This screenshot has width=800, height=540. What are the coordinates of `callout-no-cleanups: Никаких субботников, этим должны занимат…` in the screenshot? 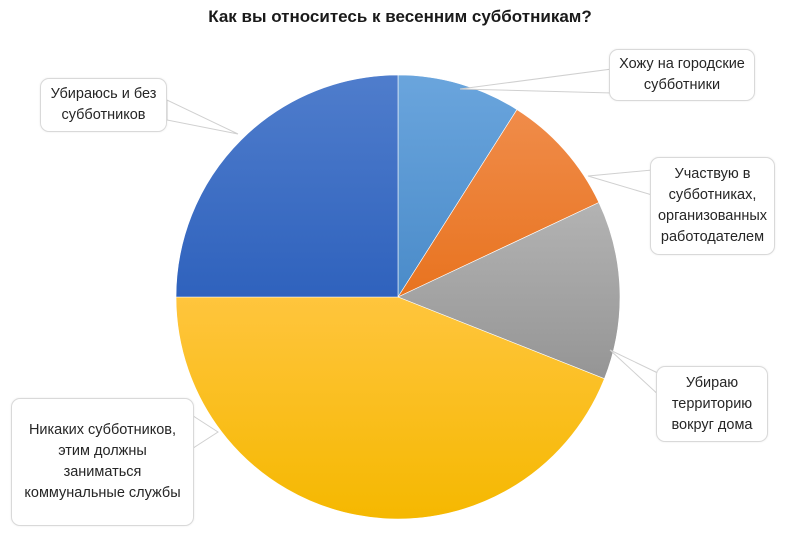 It's located at (102, 462).